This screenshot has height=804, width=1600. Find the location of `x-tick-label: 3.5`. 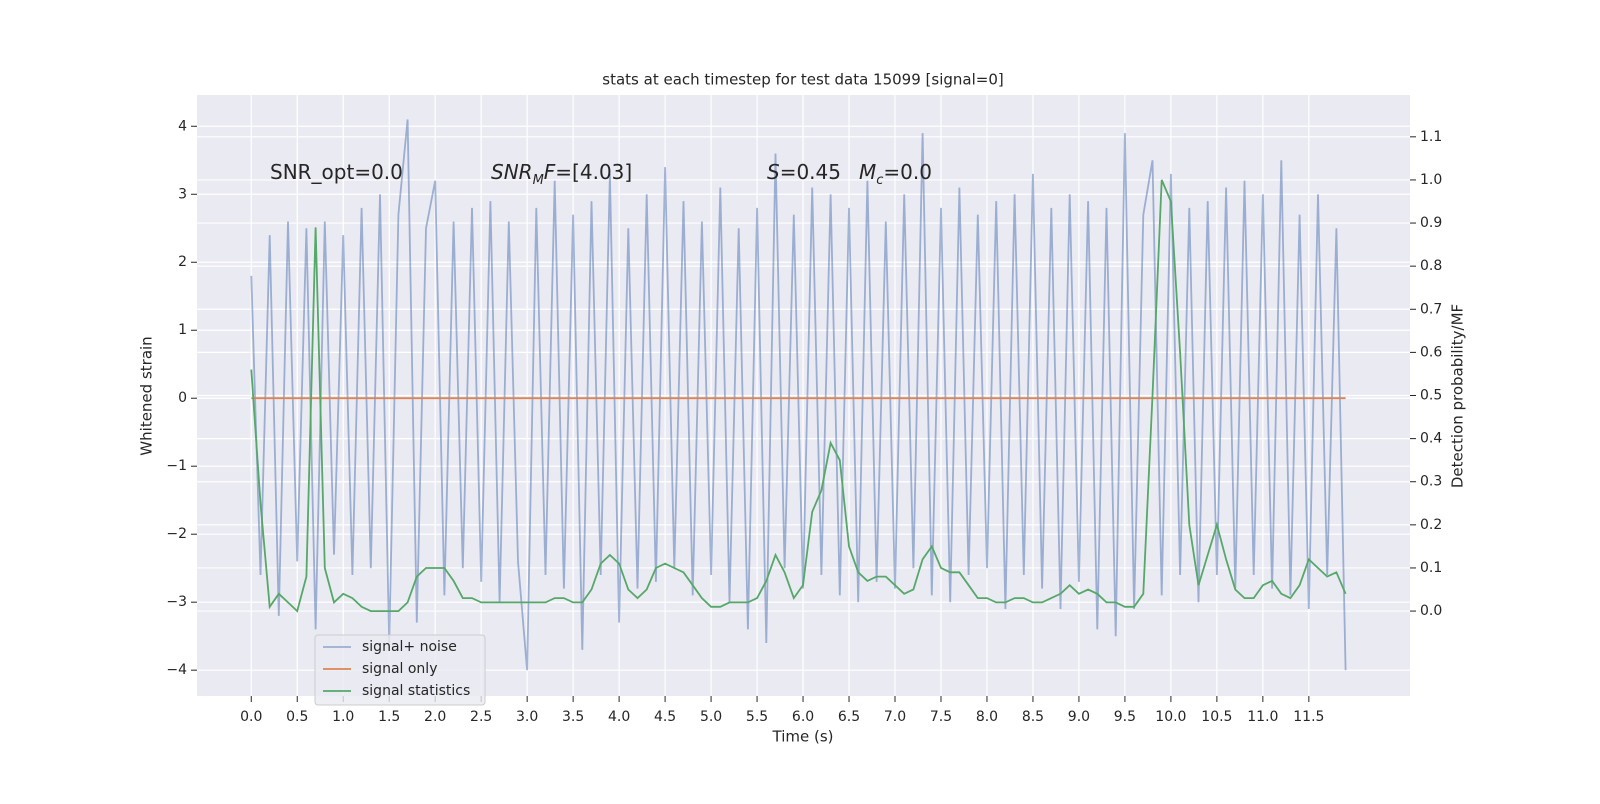

x-tick-label: 3.5 is located at coordinates (573, 717).